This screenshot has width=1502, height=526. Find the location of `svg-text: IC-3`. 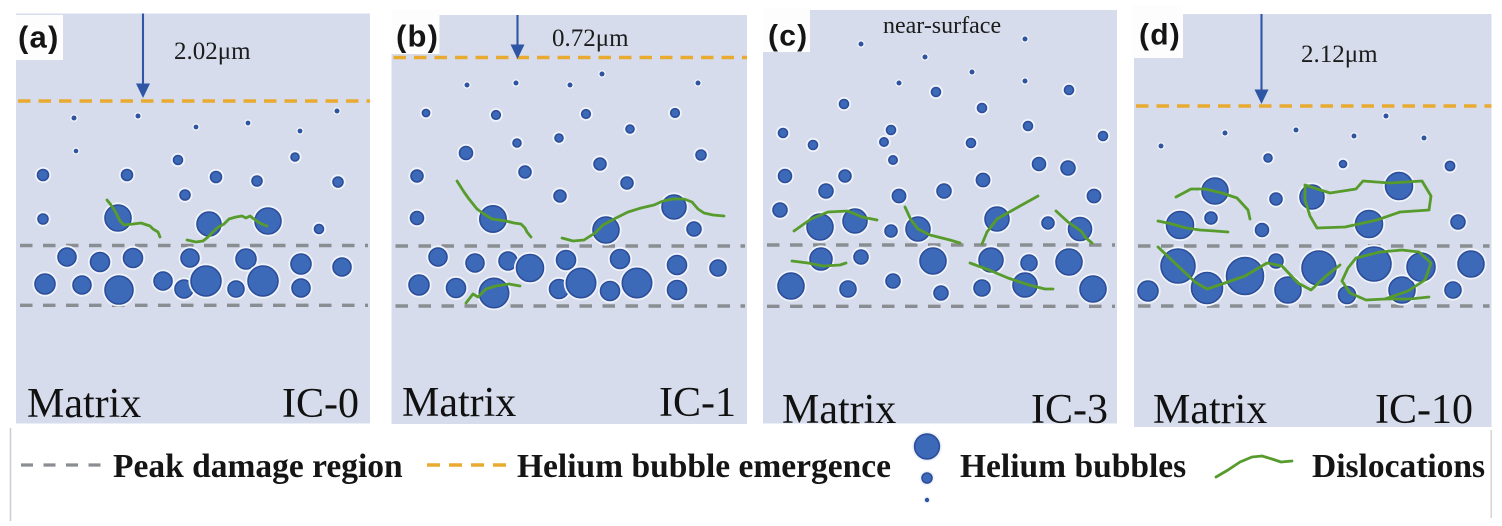

svg-text: IC-3 is located at coordinates (1069, 410).